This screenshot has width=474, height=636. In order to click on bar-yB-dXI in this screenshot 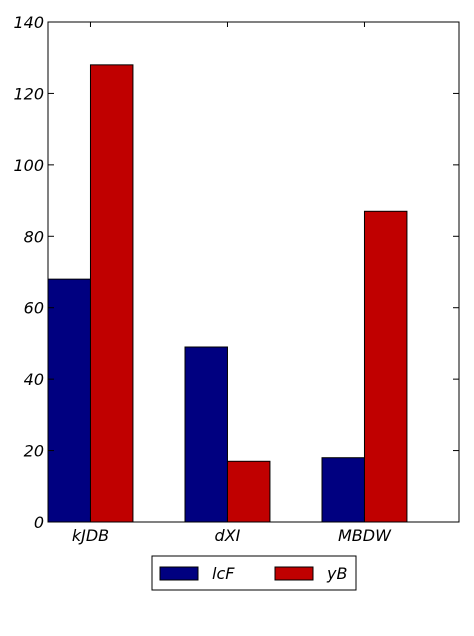, I will do `click(248, 491)`.